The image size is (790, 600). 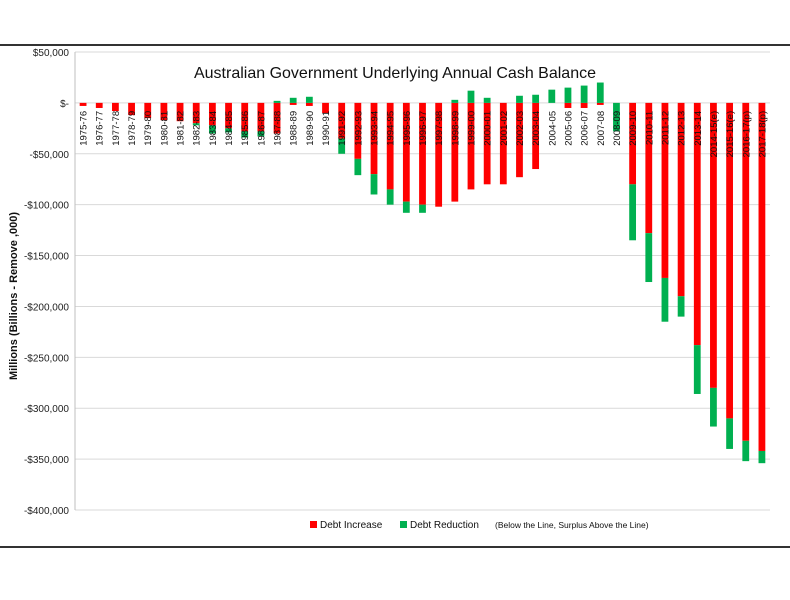 What do you see at coordinates (46, 257) in the screenshot?
I see `y-tick-label: -$150,000` at bounding box center [46, 257].